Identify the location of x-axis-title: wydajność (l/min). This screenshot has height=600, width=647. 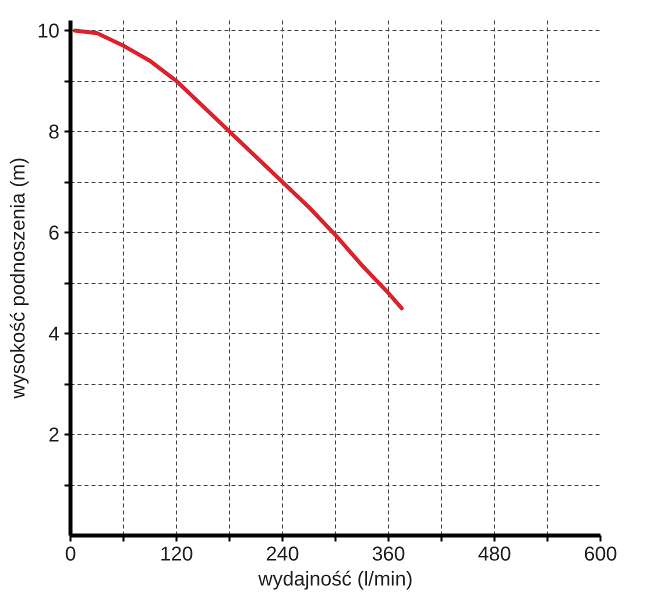
(335, 579).